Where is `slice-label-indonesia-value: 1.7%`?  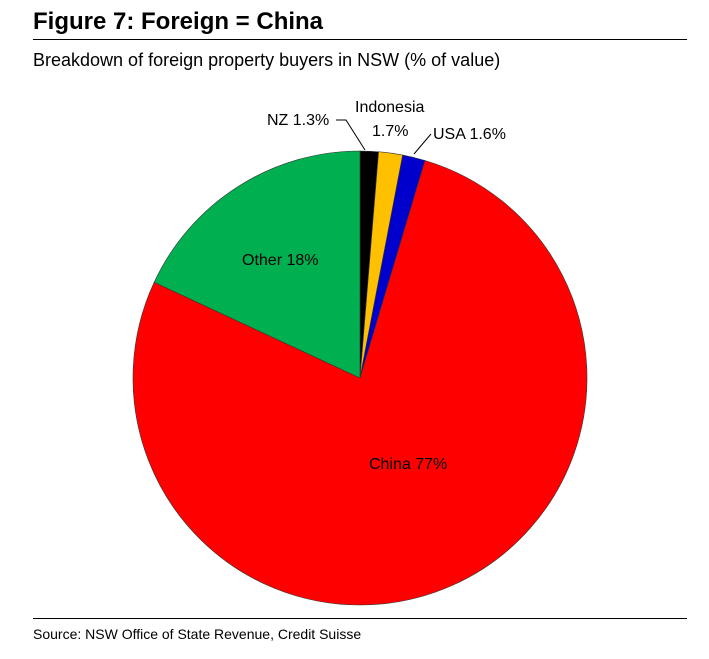 slice-label-indonesia-value: 1.7% is located at coordinates (390, 131).